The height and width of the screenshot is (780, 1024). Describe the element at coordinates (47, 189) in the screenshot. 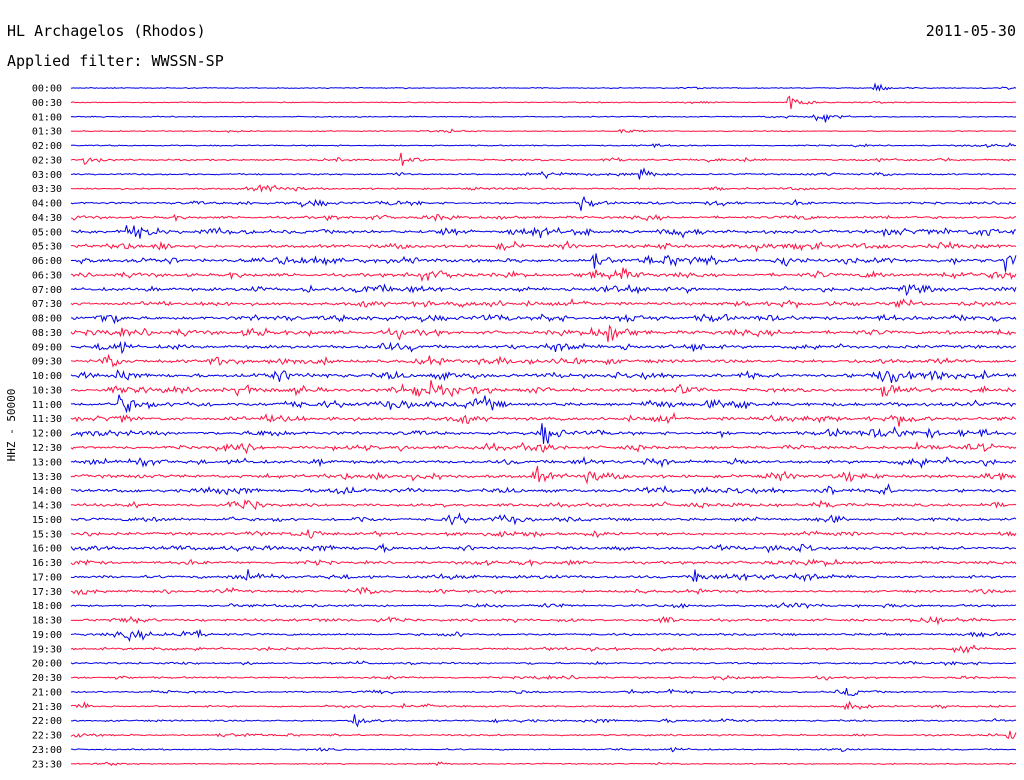

I see `row-time-label: 03:30` at that location.